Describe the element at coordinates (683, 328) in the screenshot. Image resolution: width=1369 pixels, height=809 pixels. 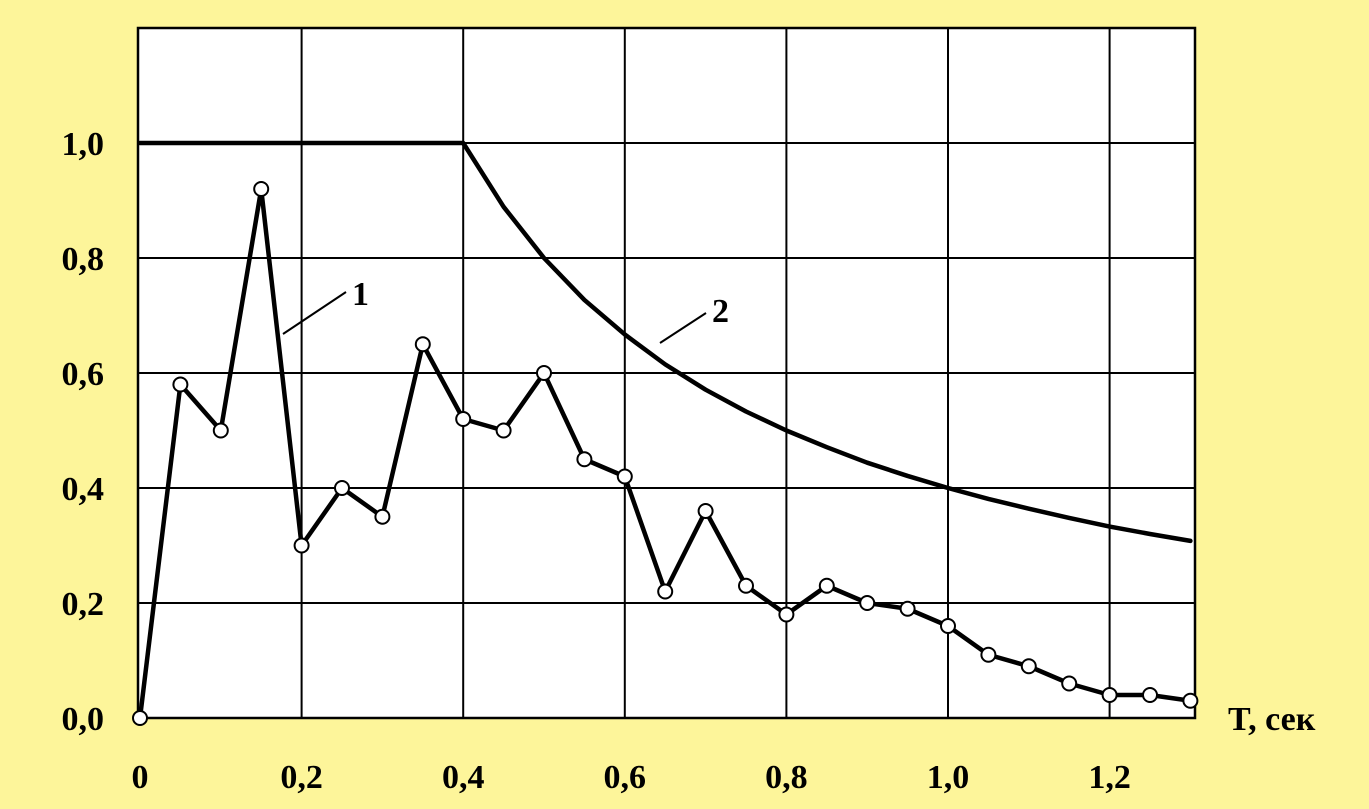
I see `series-2-leader` at that location.